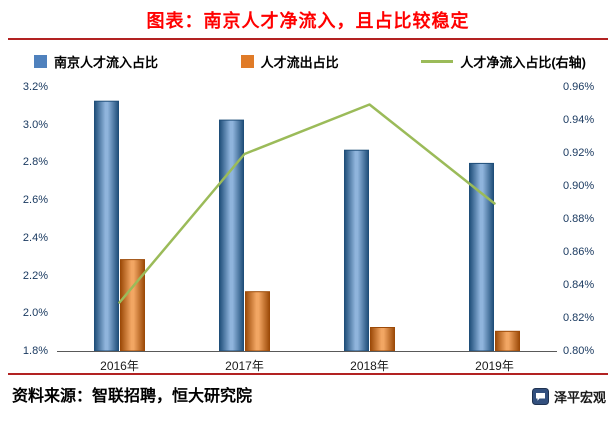 The width and height of the screenshot is (616, 426). What do you see at coordinates (35, 313) in the screenshot?
I see `axis-tick-label: 2.0%` at bounding box center [35, 313].